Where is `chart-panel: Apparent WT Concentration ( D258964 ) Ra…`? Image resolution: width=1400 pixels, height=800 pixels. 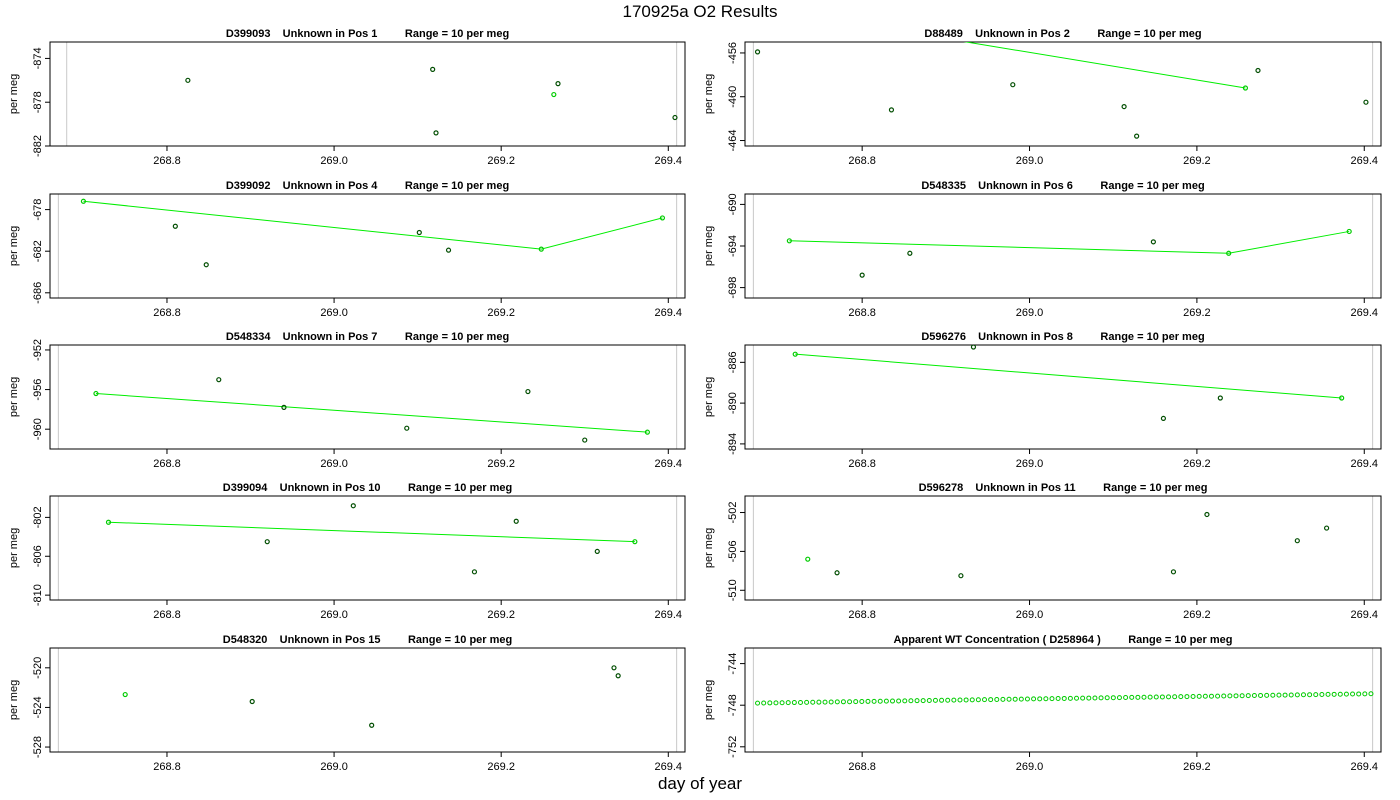 chart-panel: Apparent WT Concentration ( D258964 ) Ra… is located at coordinates (1042, 703).